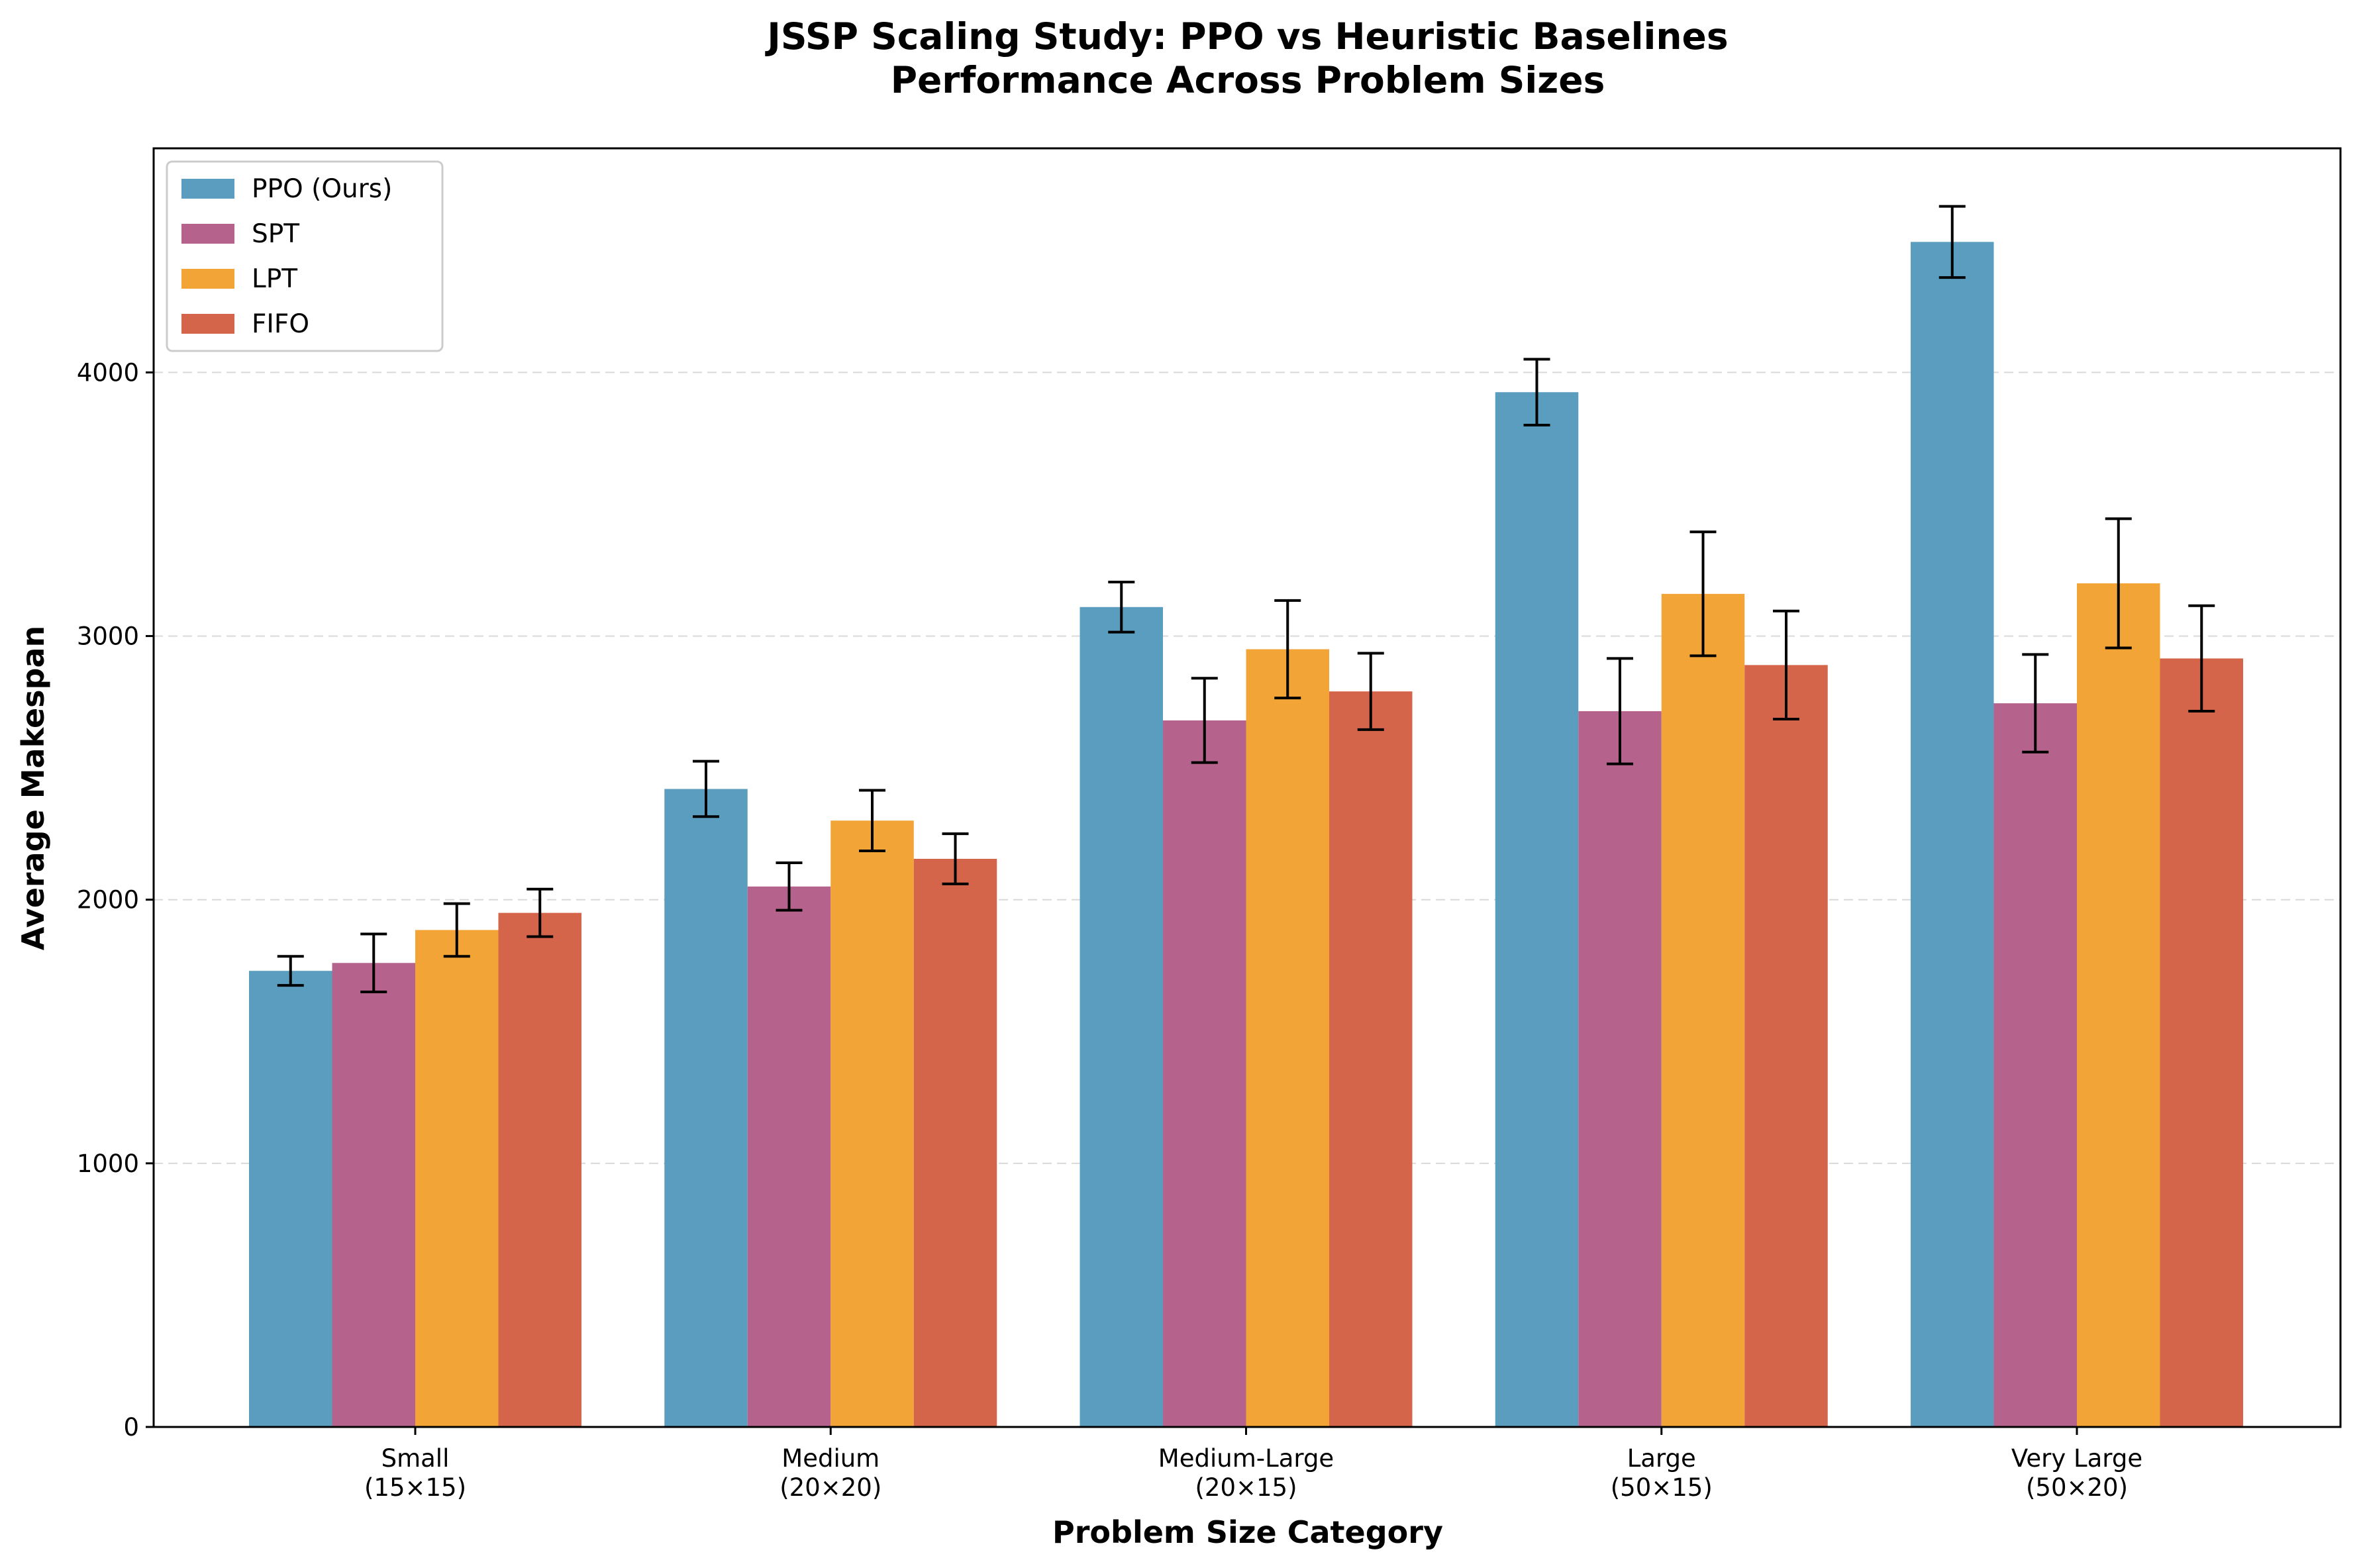 The width and height of the screenshot is (2363, 1568). I want to click on legend-frame, so click(305, 256).